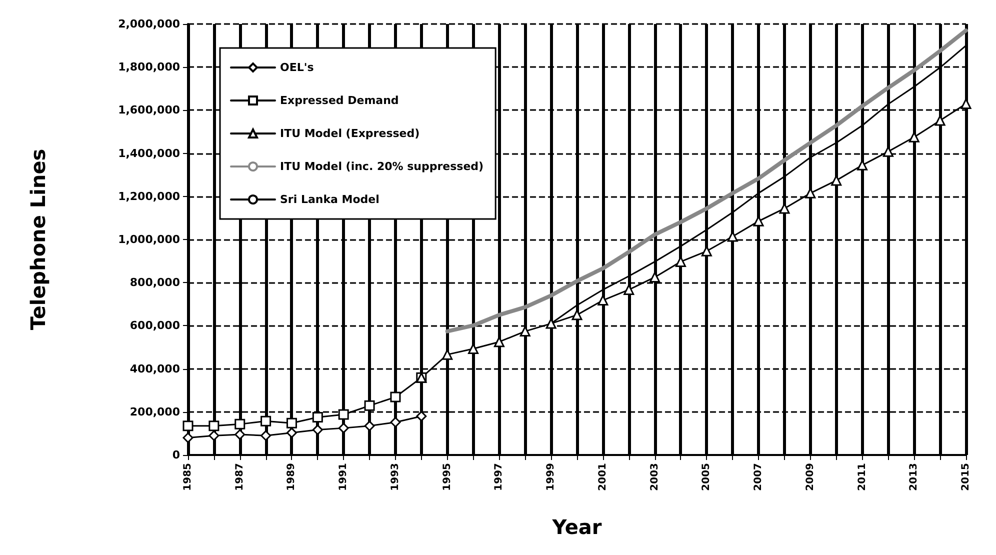 Image resolution: width=996 pixels, height=555 pixels. Describe the element at coordinates (576, 527) in the screenshot. I see `x-axis-title: Year` at that location.